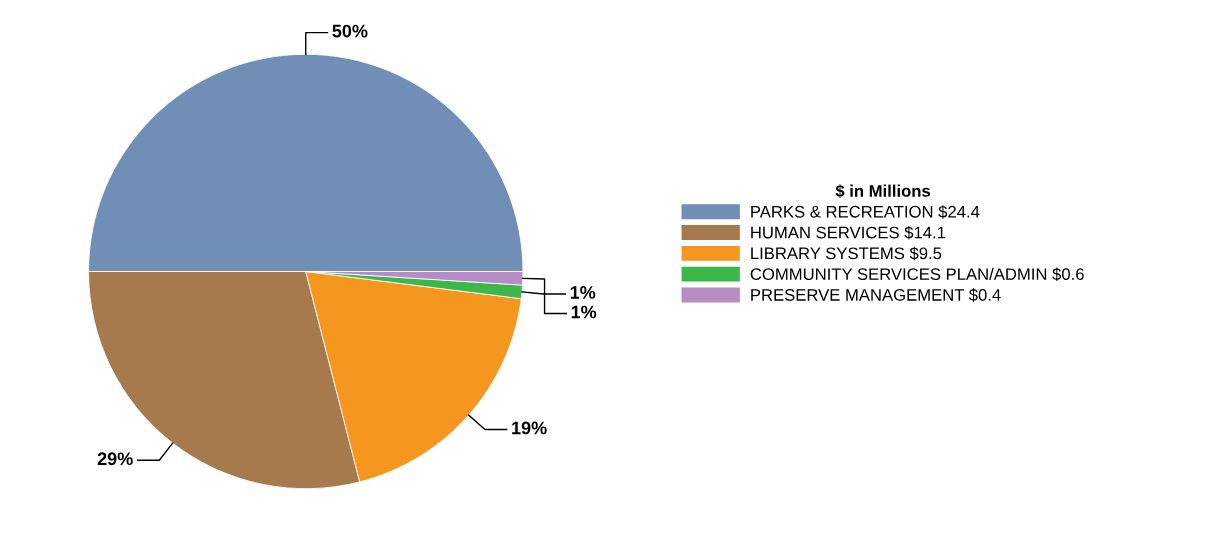 The image size is (1223, 543). What do you see at coordinates (350, 31) in the screenshot?
I see `data-label: 50%` at bounding box center [350, 31].